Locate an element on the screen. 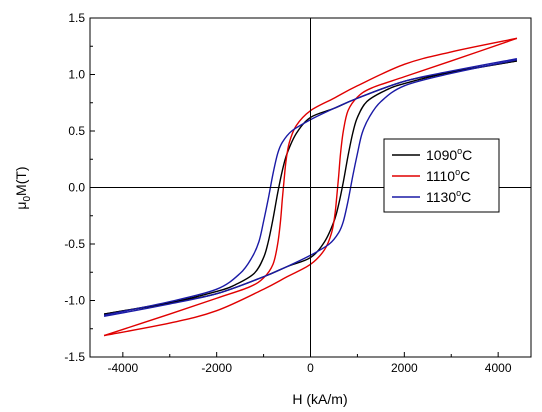  y-tick-label: -1.5 is located at coordinates (74, 357).